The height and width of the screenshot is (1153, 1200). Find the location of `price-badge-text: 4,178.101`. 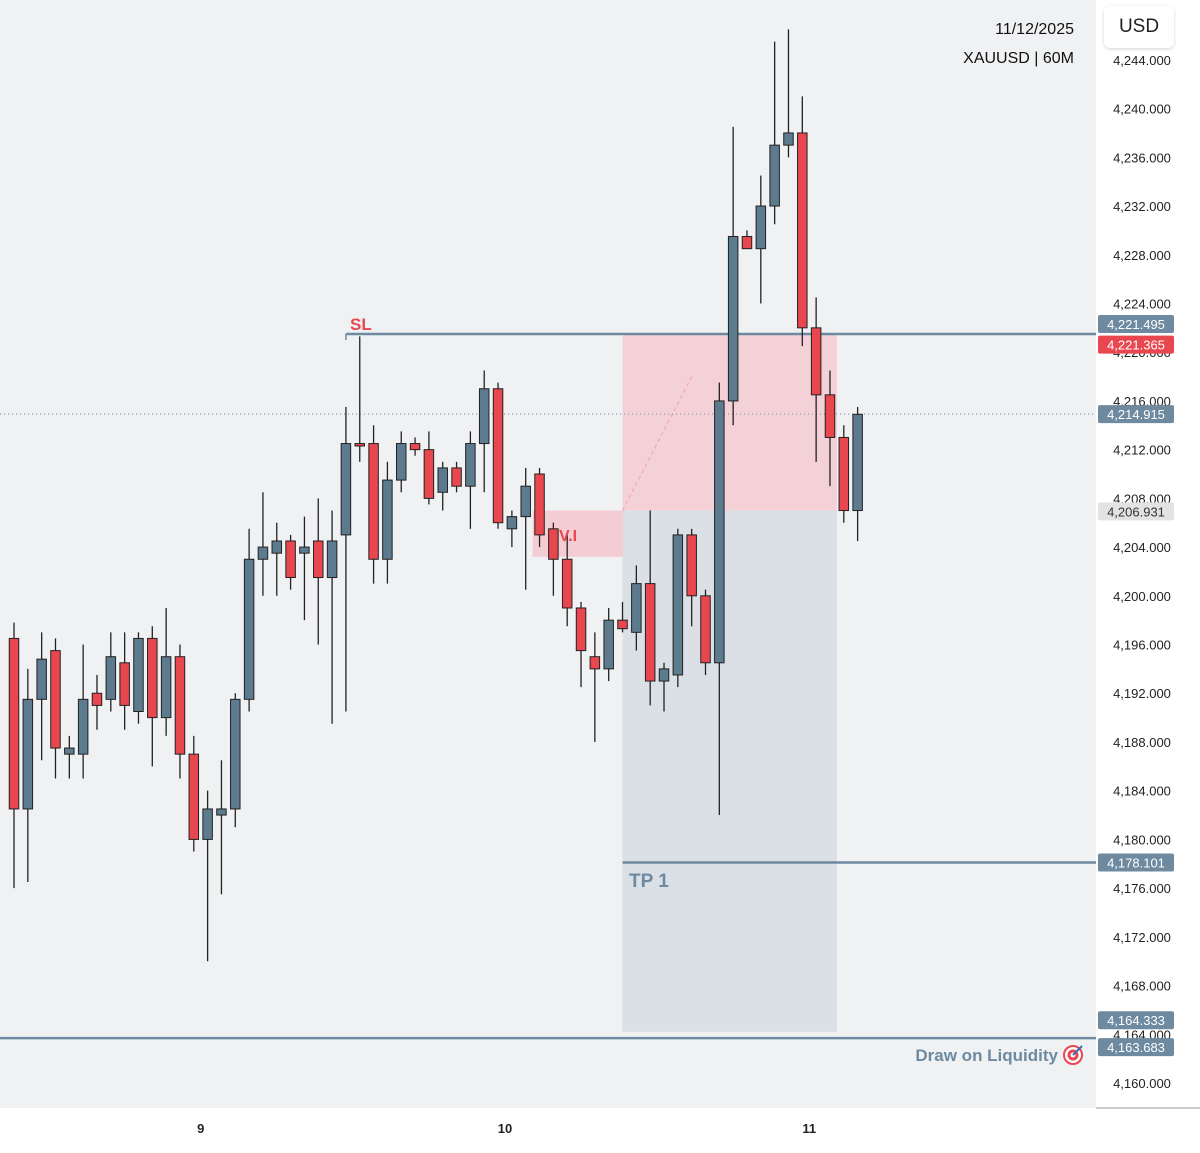

price-badge-text: 4,178.101 is located at coordinates (1136, 863).